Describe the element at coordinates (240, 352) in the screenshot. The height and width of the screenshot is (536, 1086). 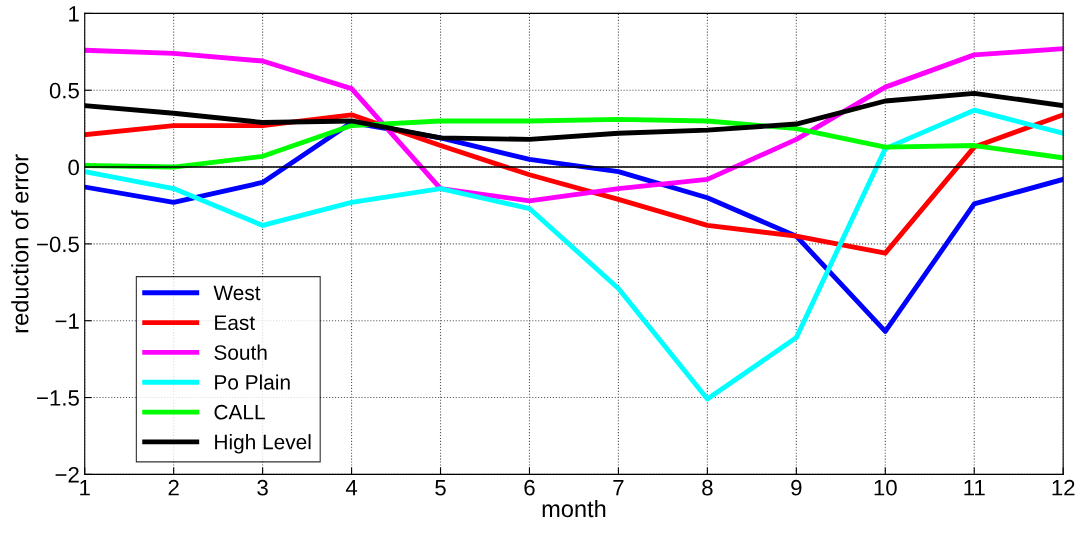
I see `legend-label: South` at that location.